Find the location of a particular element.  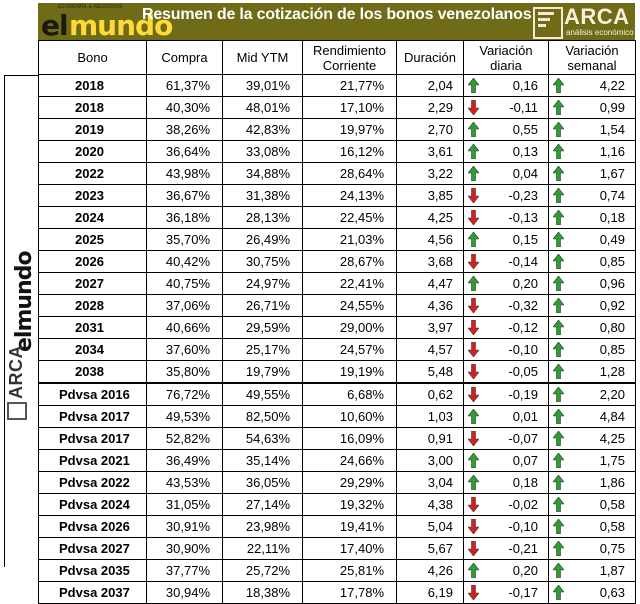

var-semanal-value: 0,58 is located at coordinates (612, 504).